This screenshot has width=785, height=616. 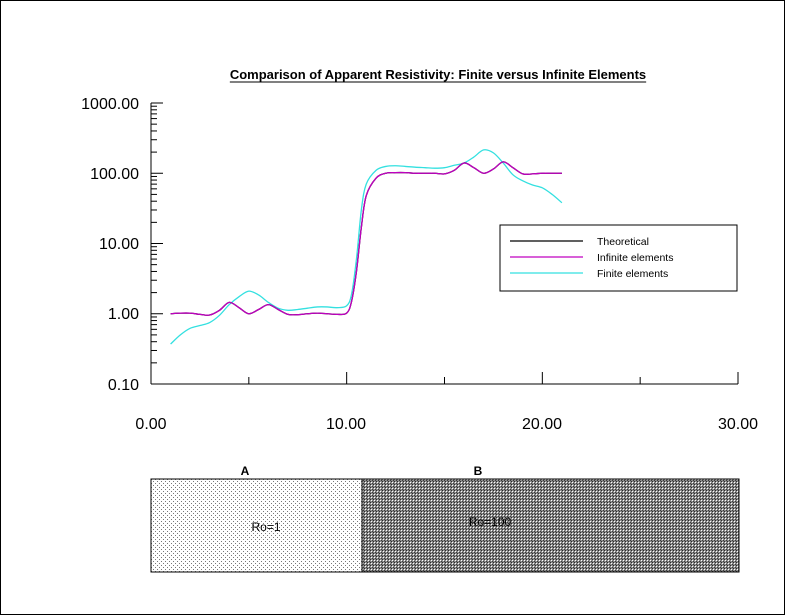 I want to click on y-tick-label: 0.10, so click(x=123, y=385).